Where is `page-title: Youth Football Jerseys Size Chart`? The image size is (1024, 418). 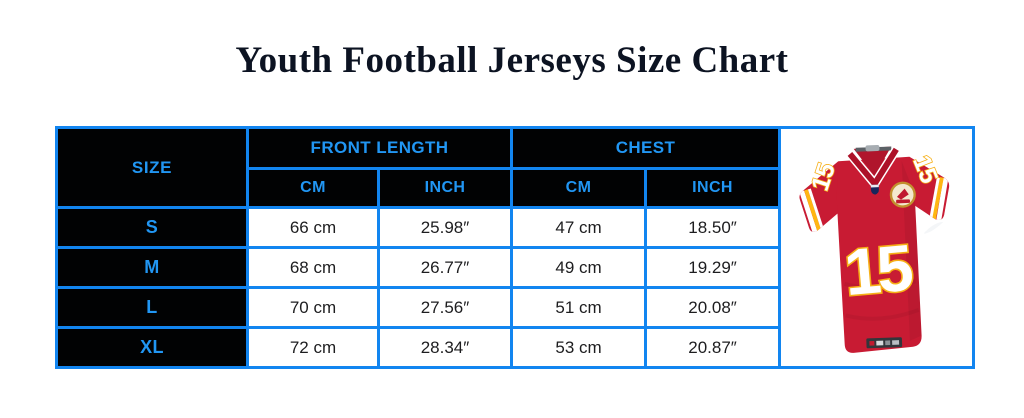 page-title: Youth Football Jerseys Size Chart is located at coordinates (512, 60).